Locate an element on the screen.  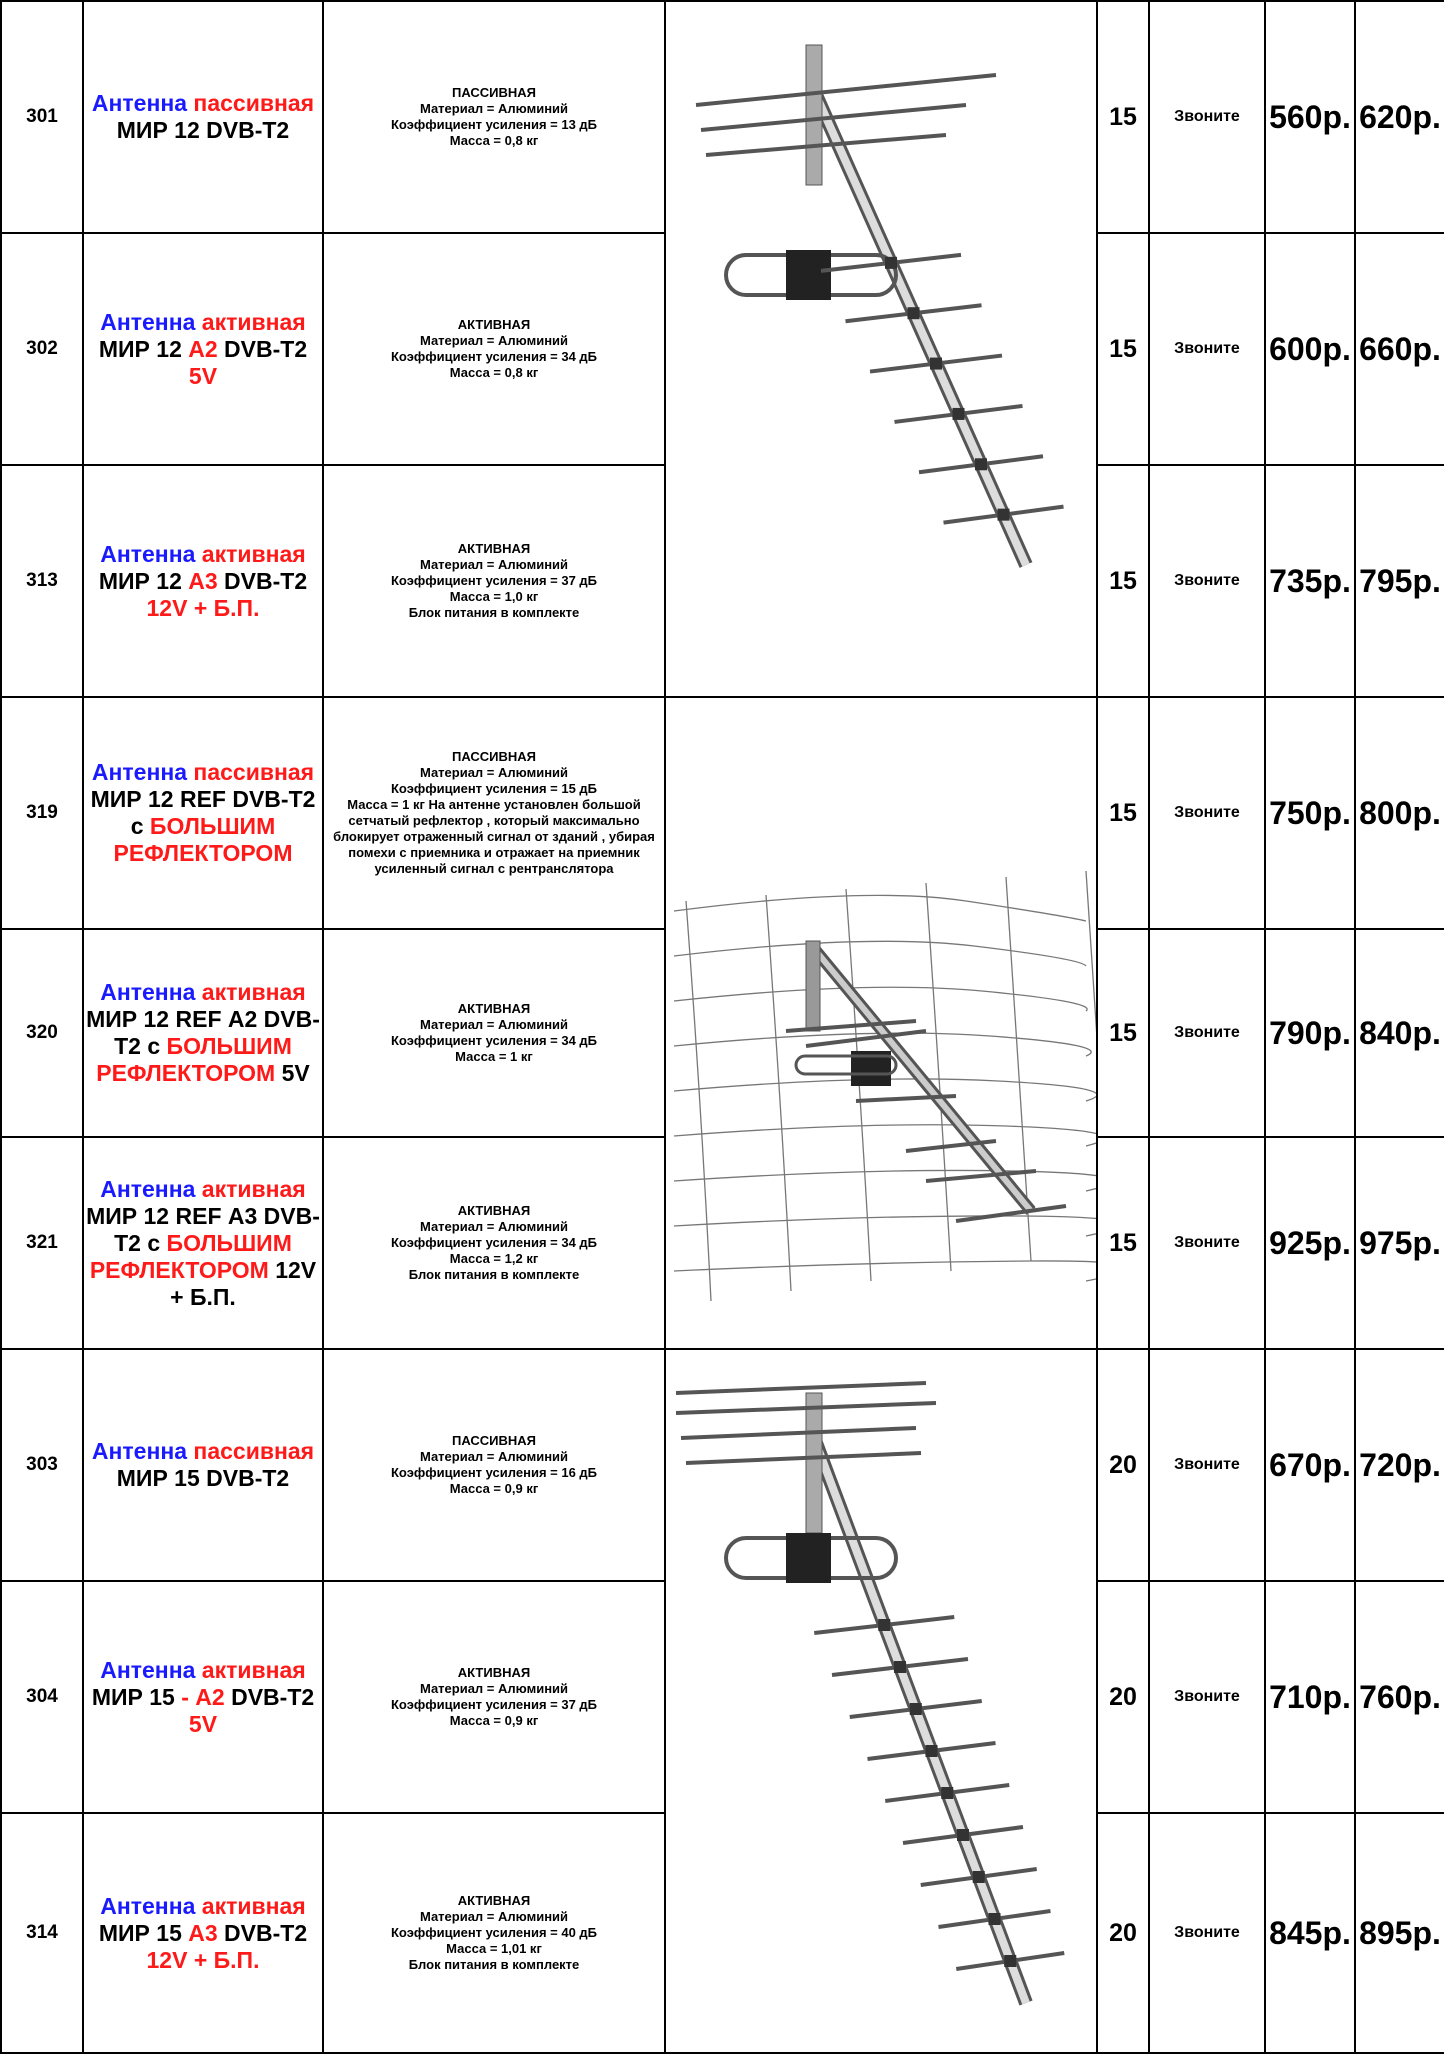
product-name-part: А2 is located at coordinates (203, 348).